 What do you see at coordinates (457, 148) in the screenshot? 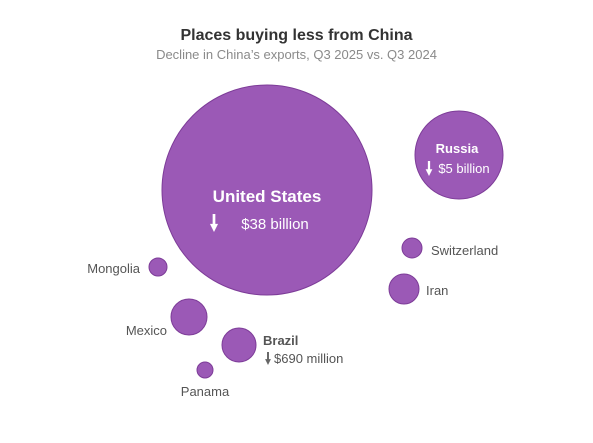
I see `bubble-label-russia: Russia` at bounding box center [457, 148].